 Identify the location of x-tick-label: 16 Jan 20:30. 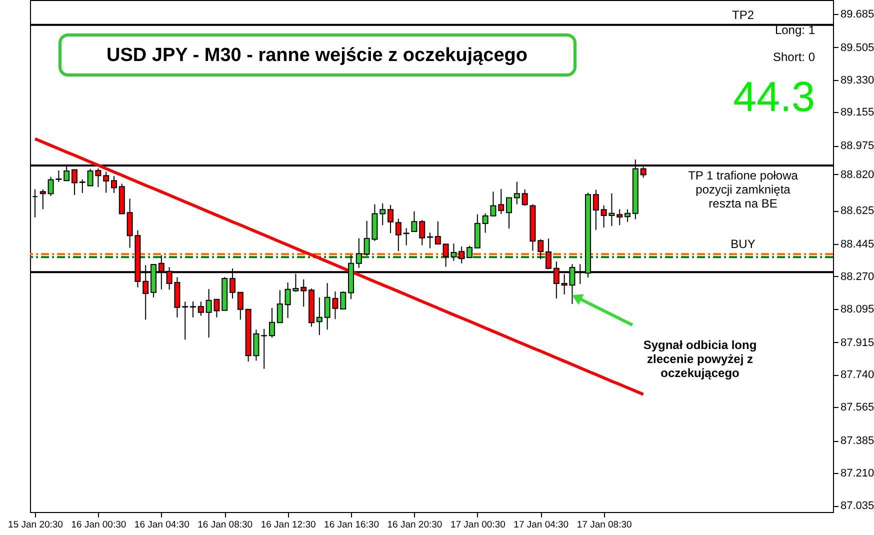
(414, 525).